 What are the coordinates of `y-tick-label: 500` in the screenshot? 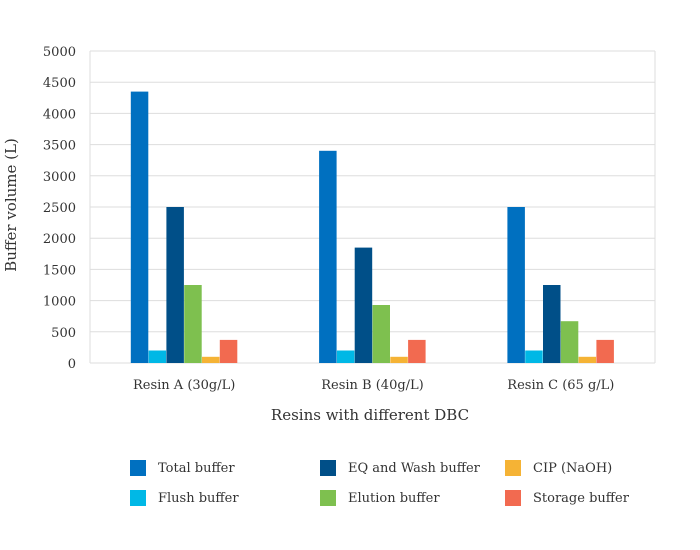 It's located at (63, 333).